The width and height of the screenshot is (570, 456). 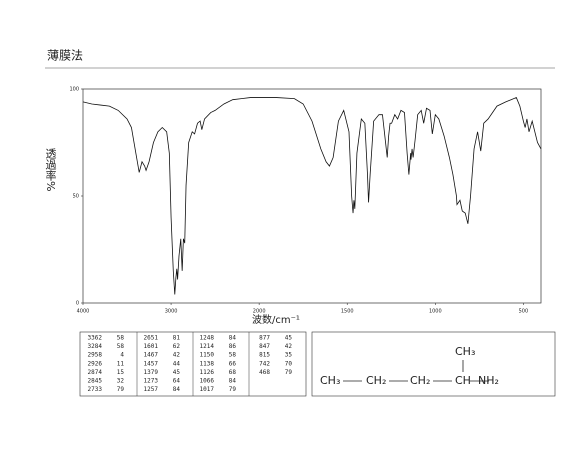 I want to click on peak-transmittance: 86, so click(x=233, y=346).